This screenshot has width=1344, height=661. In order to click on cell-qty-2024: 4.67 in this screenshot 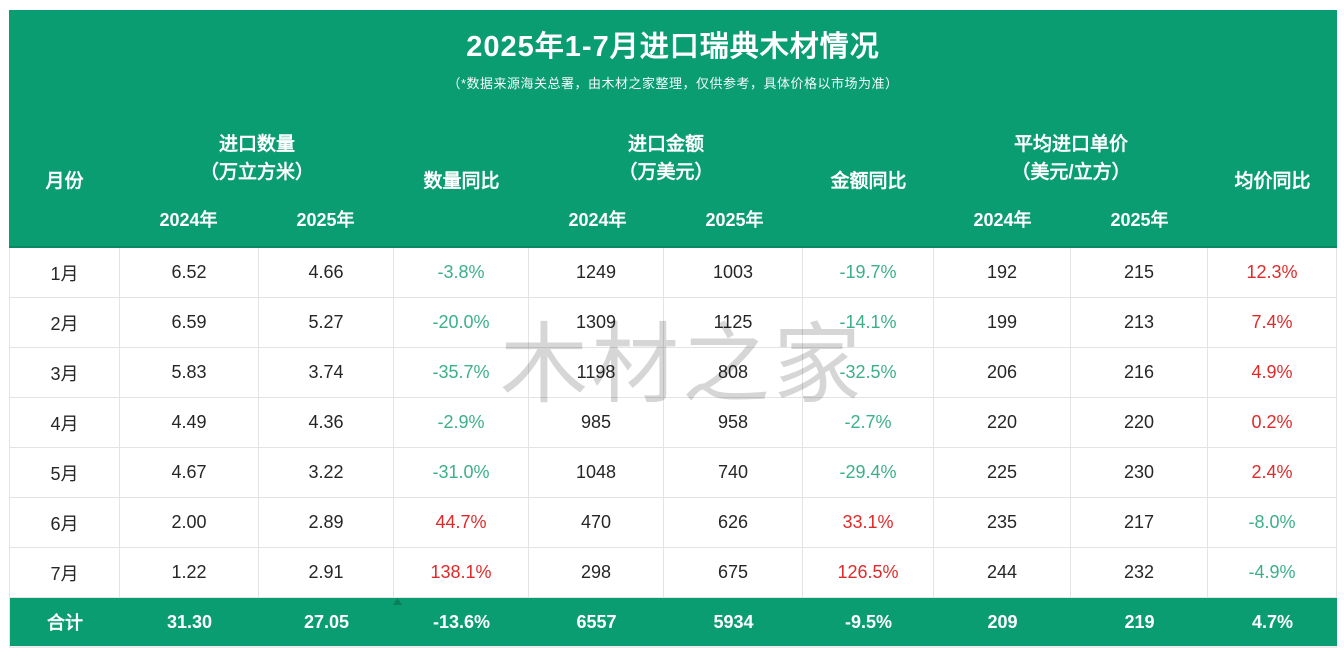, I will do `click(189, 473)`.